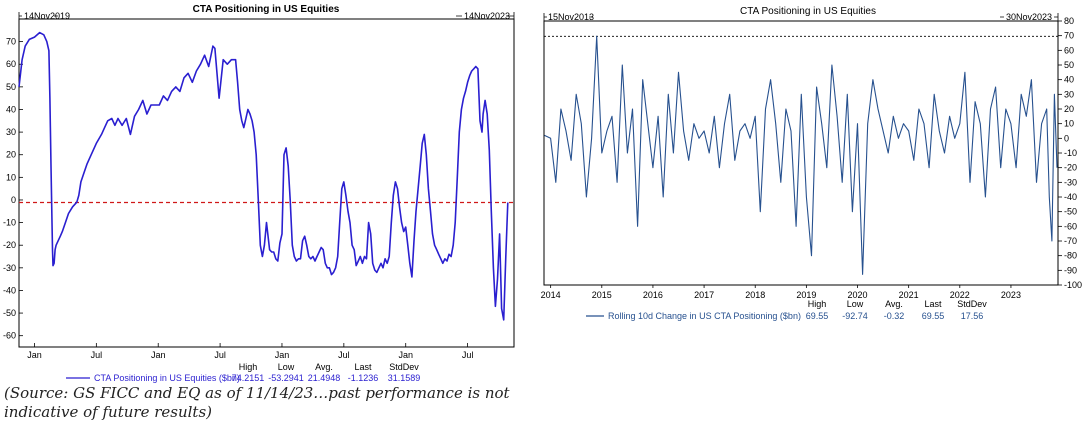 The image size is (1086, 429). Describe the element at coordinates (1070, 182) in the screenshot. I see `chart2-y-tick-label: -30` at that location.